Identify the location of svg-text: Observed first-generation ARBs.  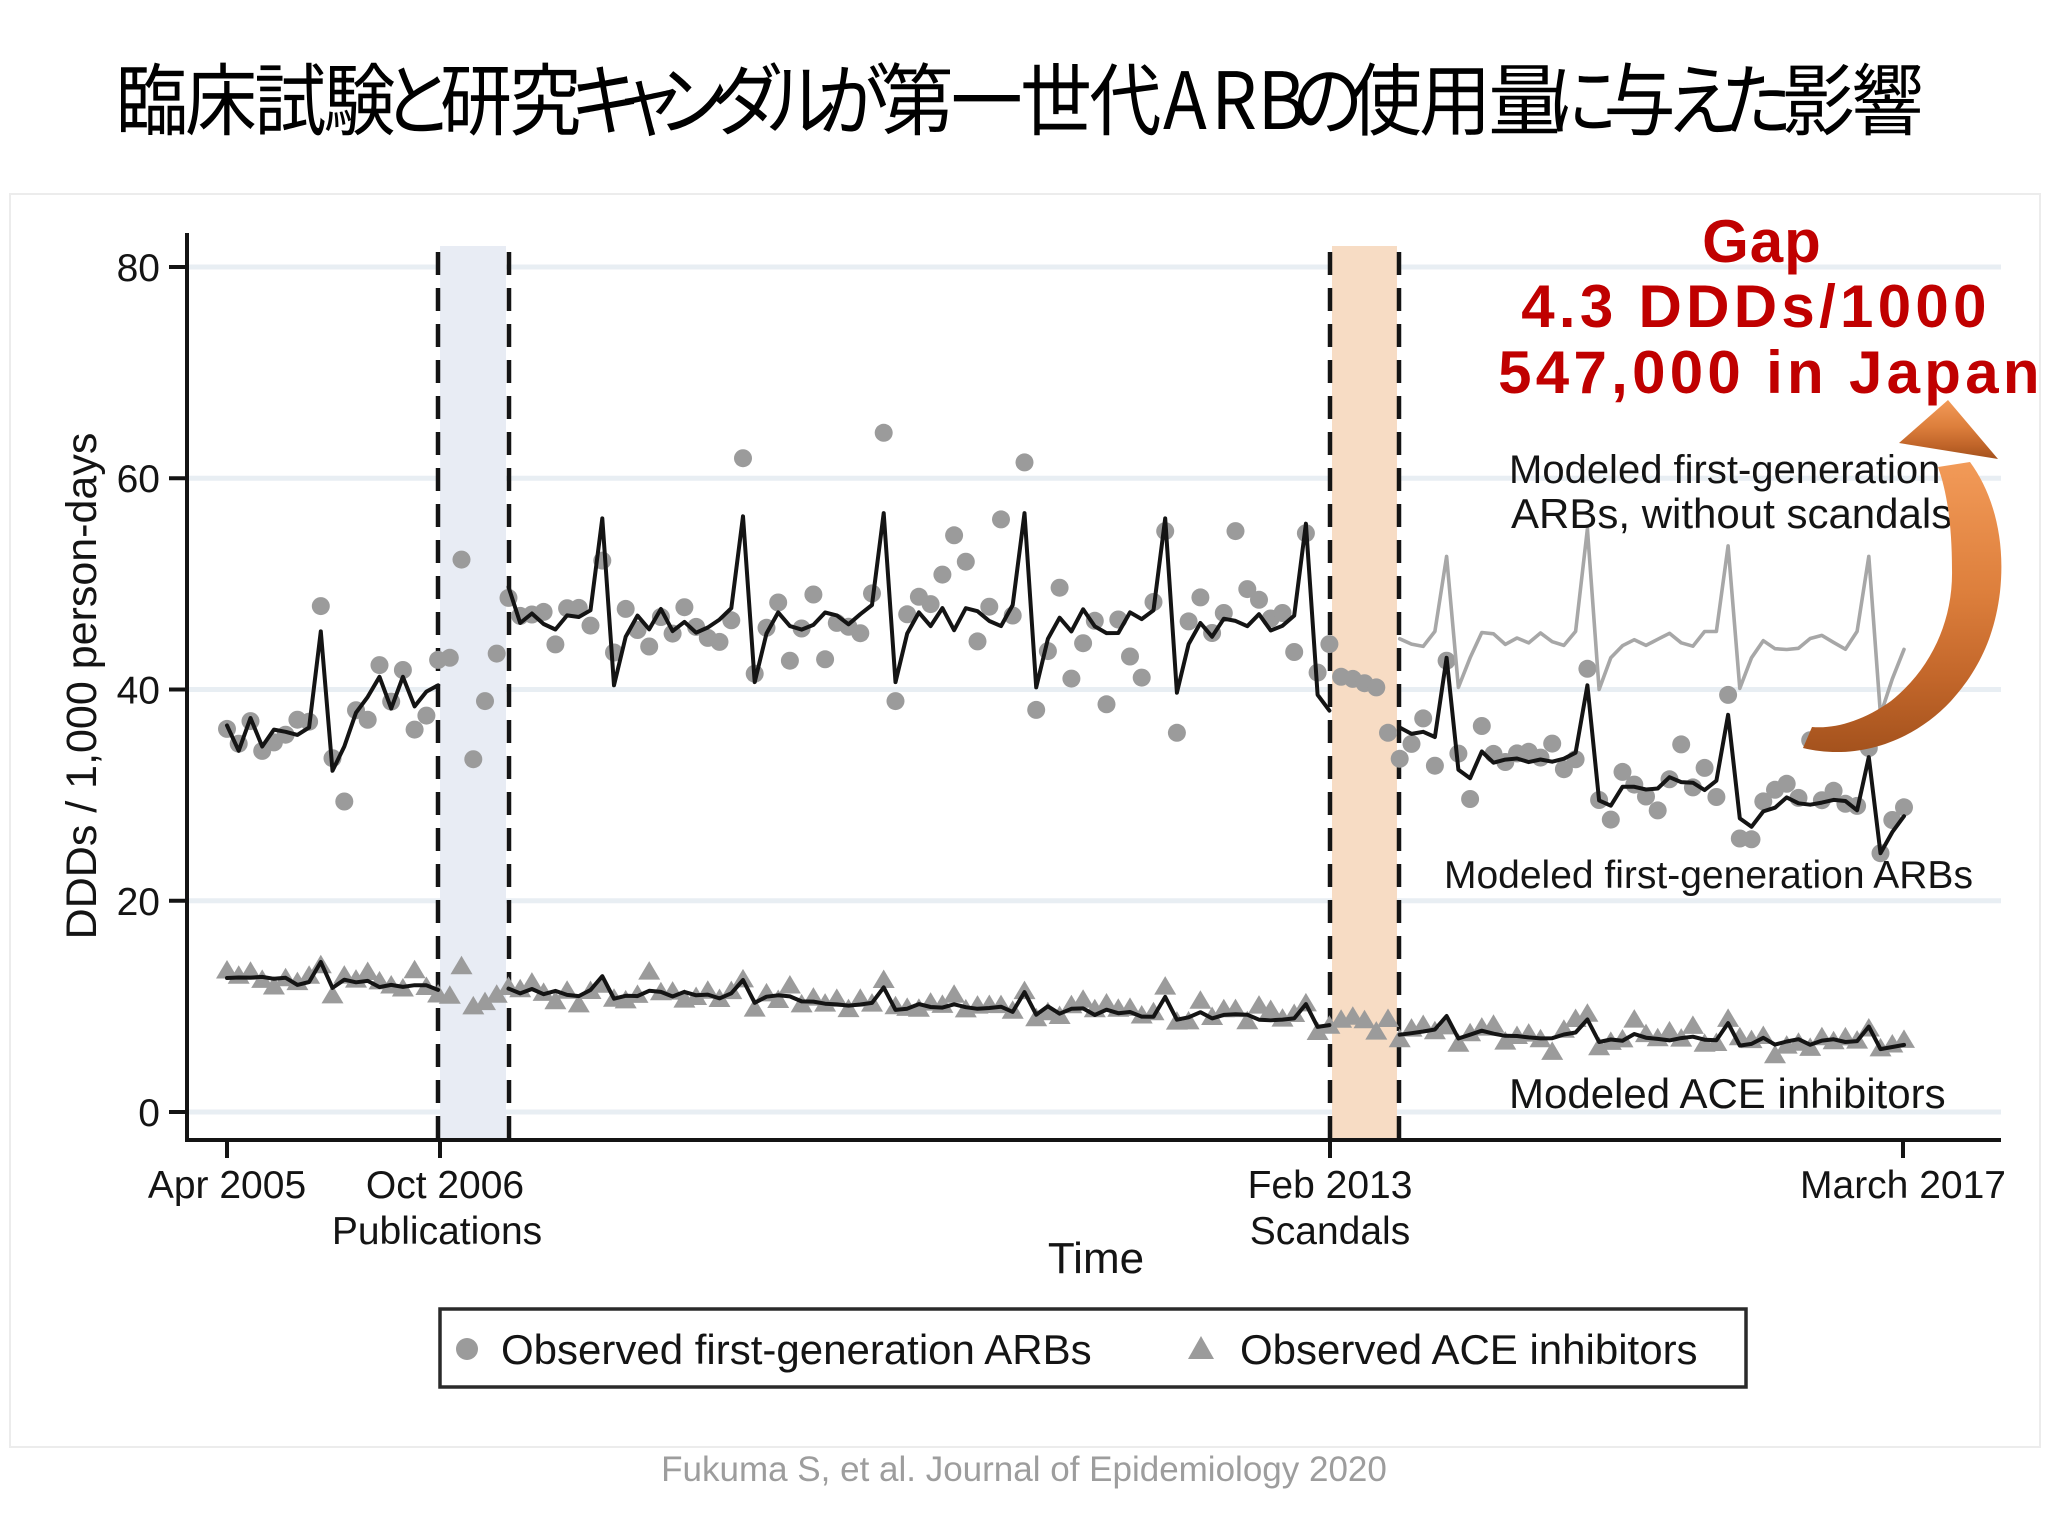
(796, 1349).